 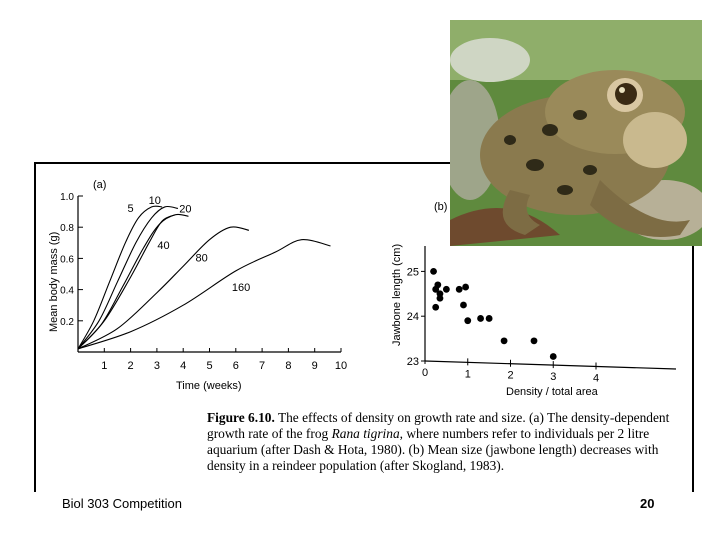 I want to click on series-label-160: 160, so click(x=241, y=288).